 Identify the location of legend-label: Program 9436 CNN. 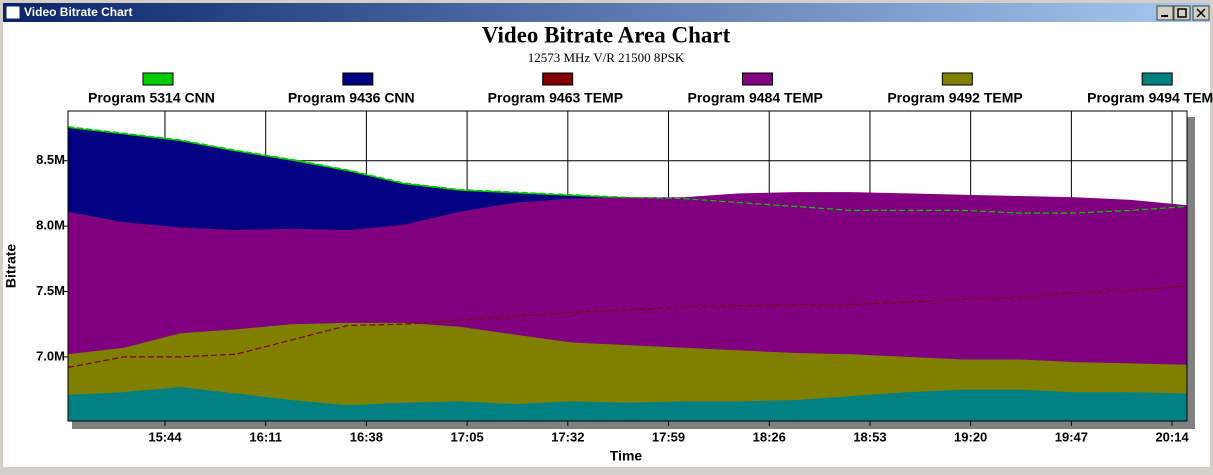
(351, 98).